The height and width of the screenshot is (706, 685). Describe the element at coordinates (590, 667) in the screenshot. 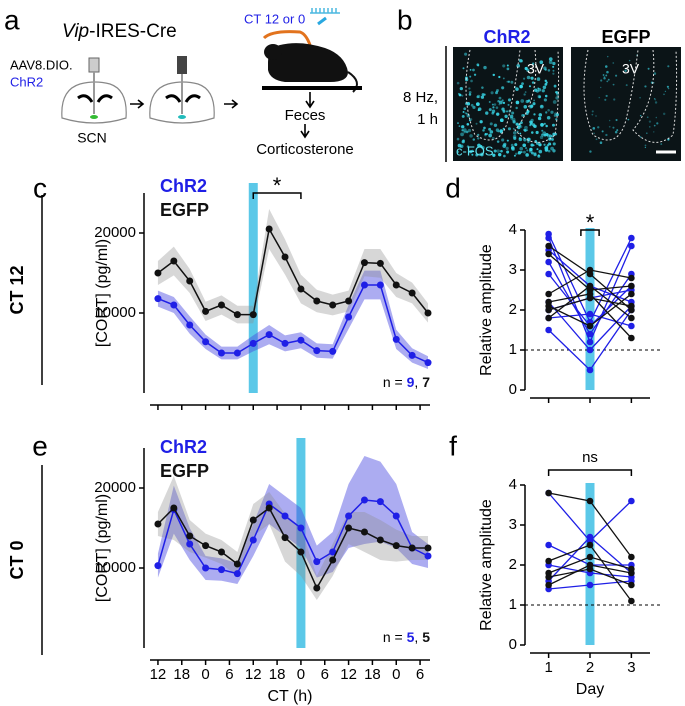

I see `x-tick-label: 2` at that location.